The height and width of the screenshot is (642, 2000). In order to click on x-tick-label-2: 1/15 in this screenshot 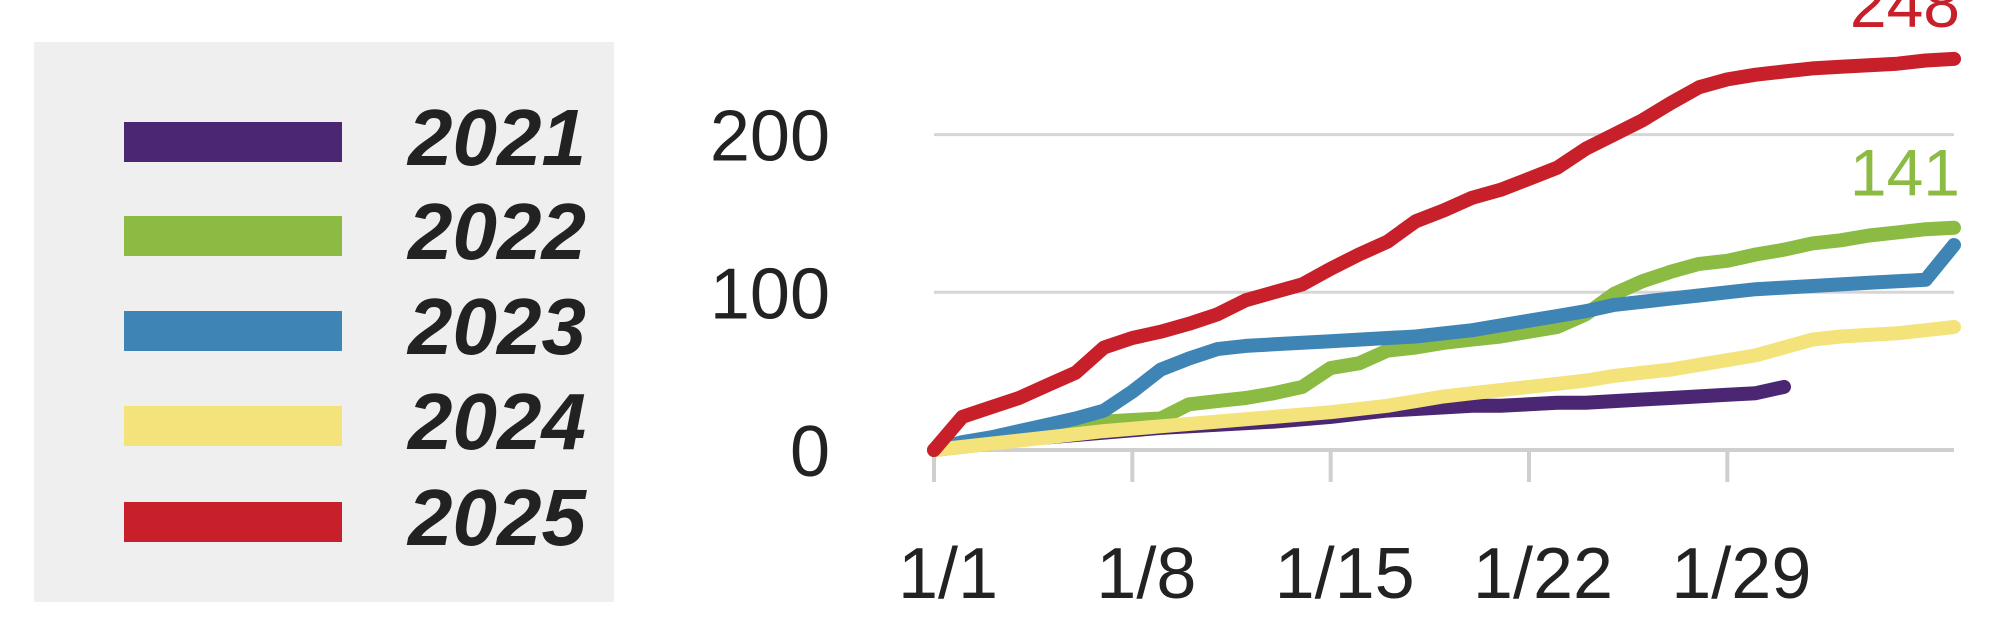, I will do `click(1345, 574)`.